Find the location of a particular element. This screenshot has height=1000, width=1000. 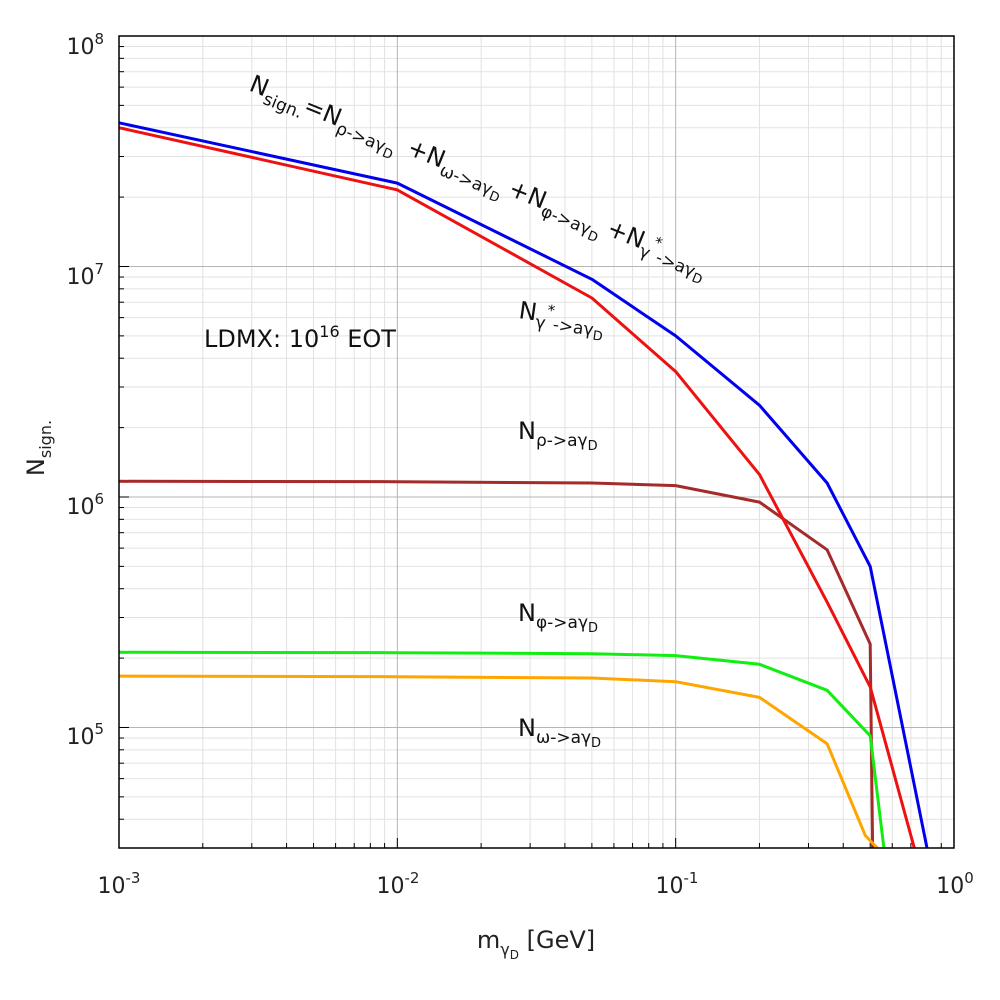

rho-series-label: Nρ->aγD is located at coordinates (558, 435).